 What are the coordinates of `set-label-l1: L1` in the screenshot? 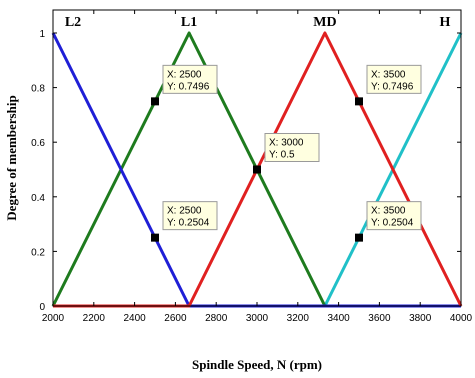 It's located at (189, 22).